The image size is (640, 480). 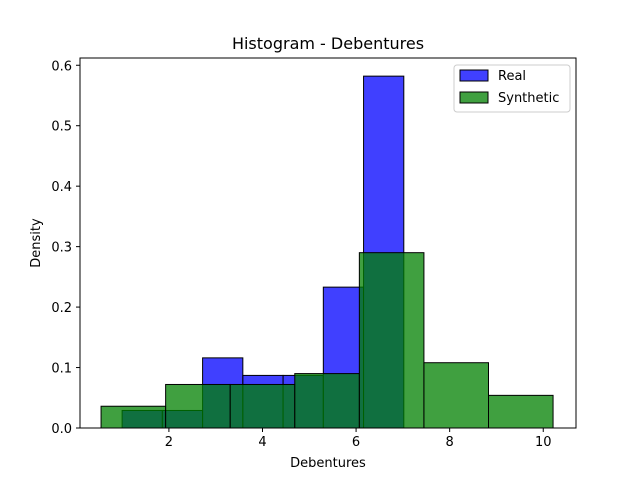 What do you see at coordinates (61, 308) in the screenshot?
I see `y-tick-label-2: 0.2` at bounding box center [61, 308].